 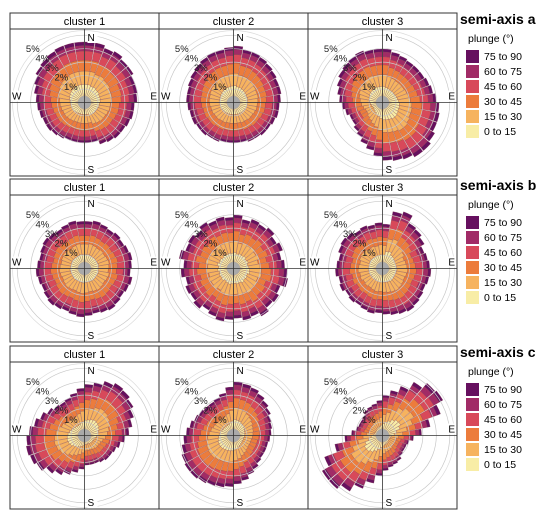 I want to click on north-label-bg, so click(x=241, y=203).